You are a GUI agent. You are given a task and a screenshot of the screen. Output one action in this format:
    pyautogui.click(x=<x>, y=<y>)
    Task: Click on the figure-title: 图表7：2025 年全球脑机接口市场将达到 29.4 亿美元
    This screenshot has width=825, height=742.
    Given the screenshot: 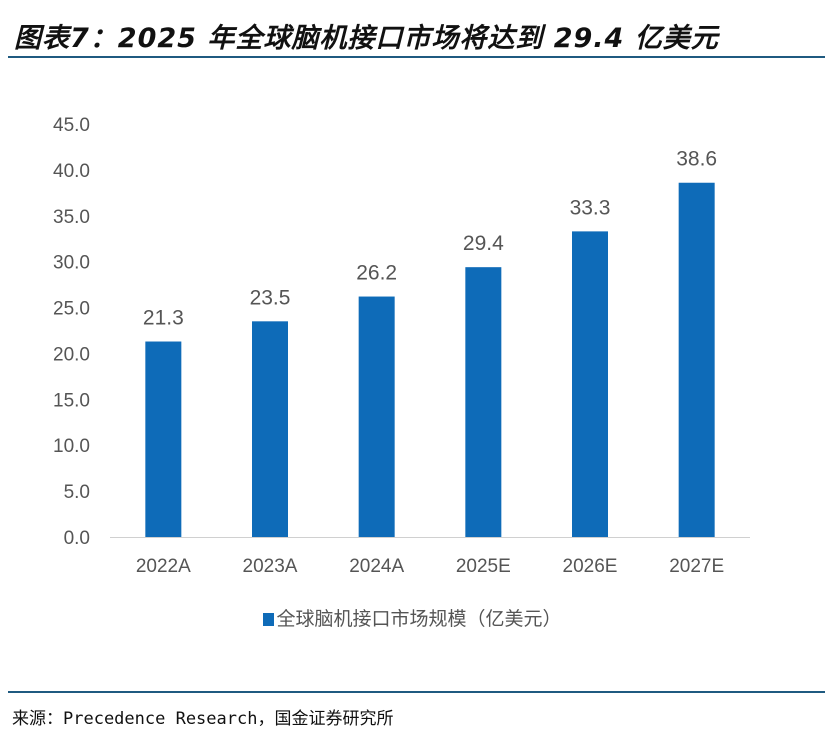 What is the action you would take?
    pyautogui.click(x=366, y=38)
    